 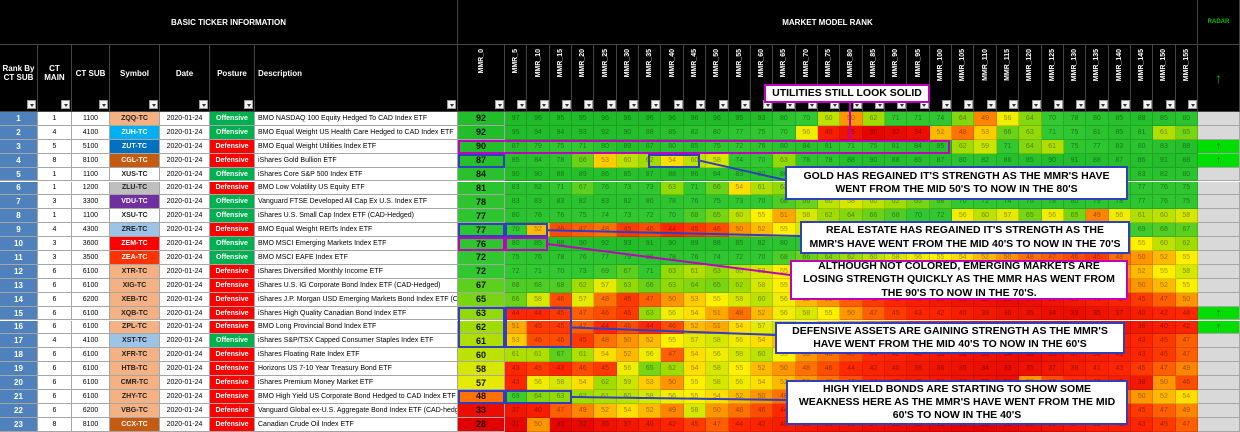 I want to click on mmr-cell: 43, so click(x=516, y=369).